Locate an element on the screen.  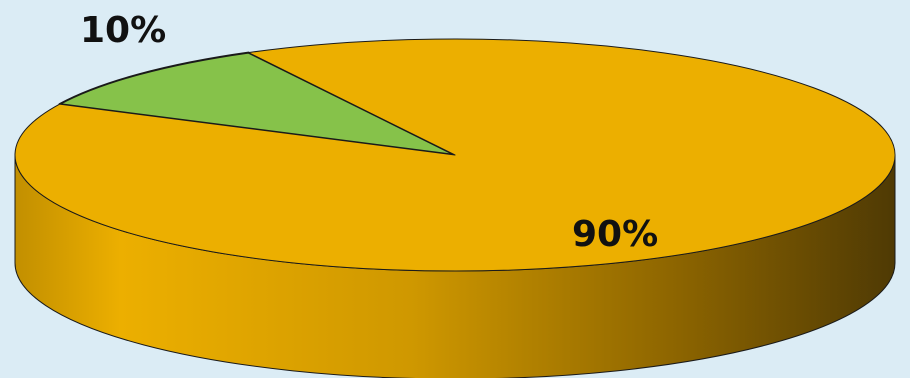
slice-label-10: 10% is located at coordinates (123, 30).